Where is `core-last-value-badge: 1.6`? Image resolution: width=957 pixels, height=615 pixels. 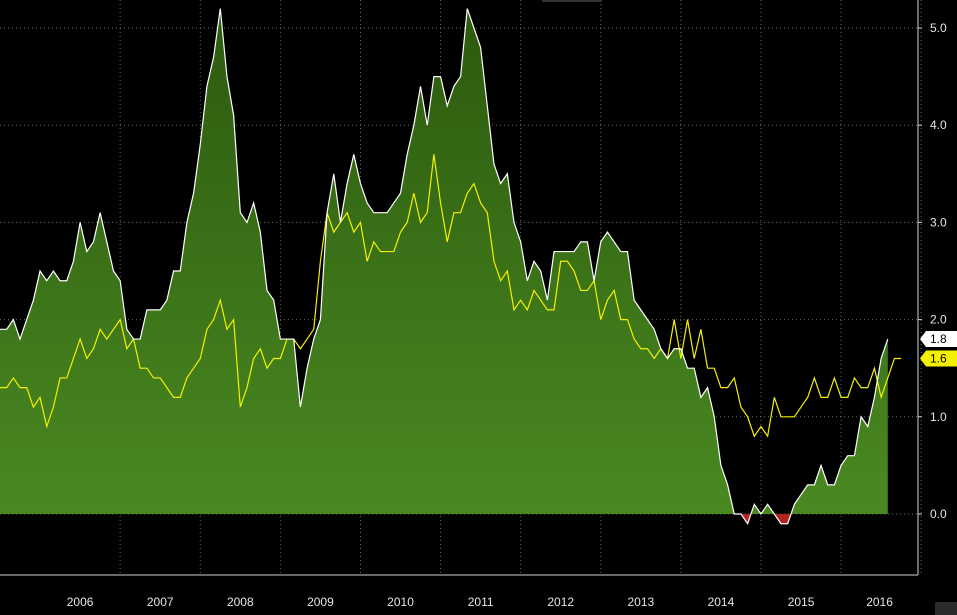 core-last-value-badge: 1.6 is located at coordinates (938, 358).